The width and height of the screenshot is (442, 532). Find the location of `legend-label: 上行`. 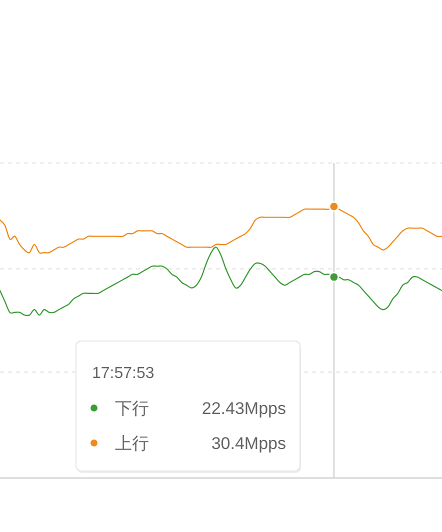

legend-label: 上行 is located at coordinates (132, 443).